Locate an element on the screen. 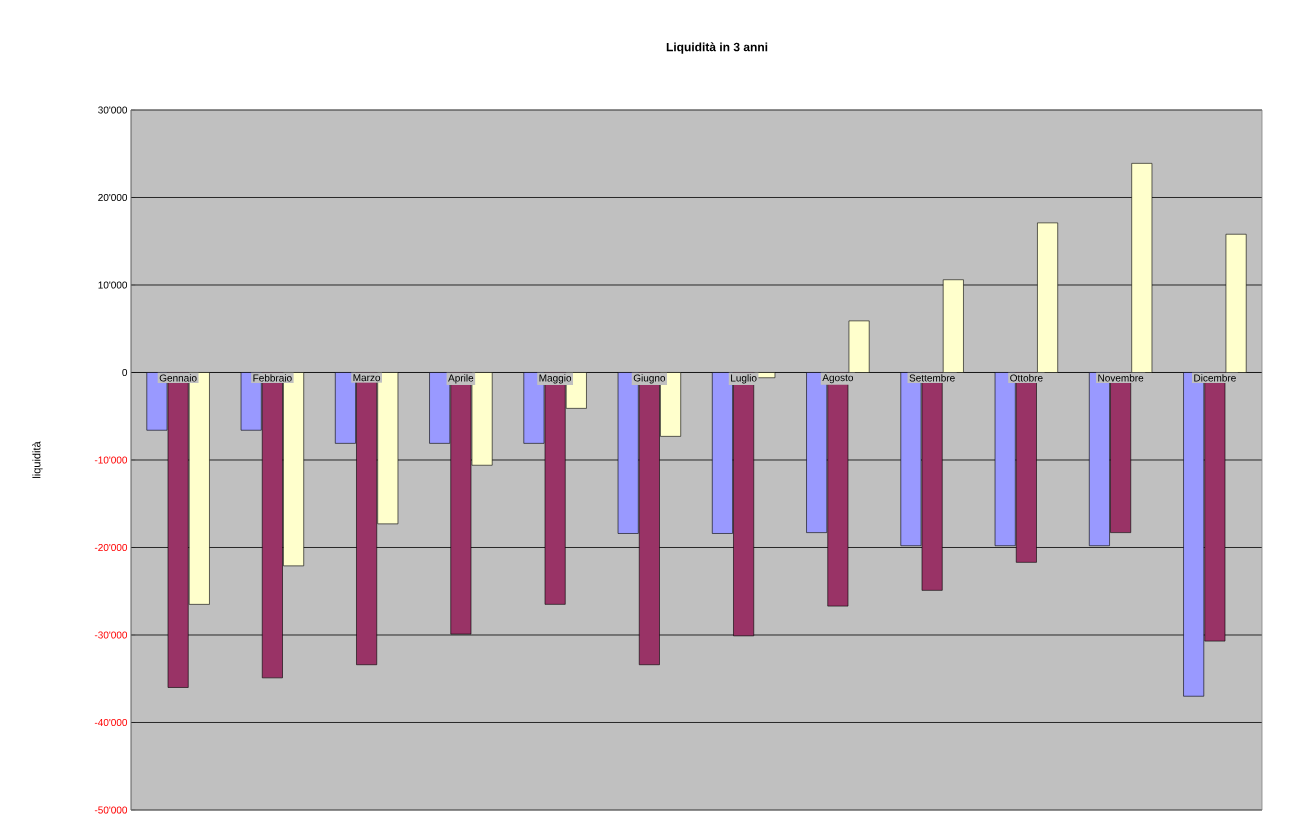 The image size is (1293, 817). y-tick-label: 30'000 is located at coordinates (113, 110).